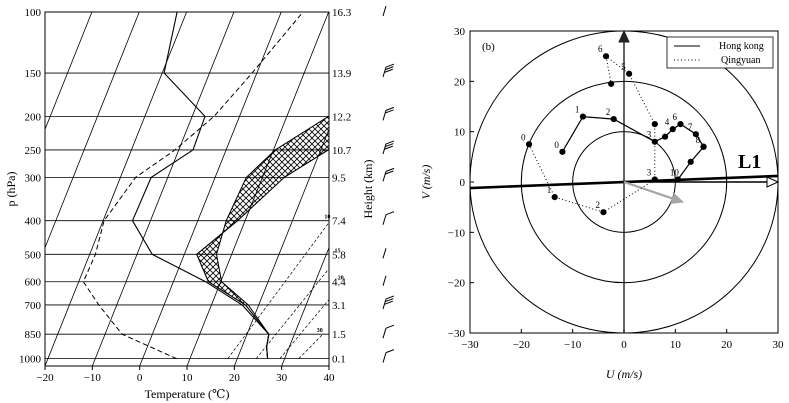 The width and height of the screenshot is (789, 403). What do you see at coordinates (33, 13) in the screenshot?
I see `pressure-tick-label: 100` at bounding box center [33, 13].